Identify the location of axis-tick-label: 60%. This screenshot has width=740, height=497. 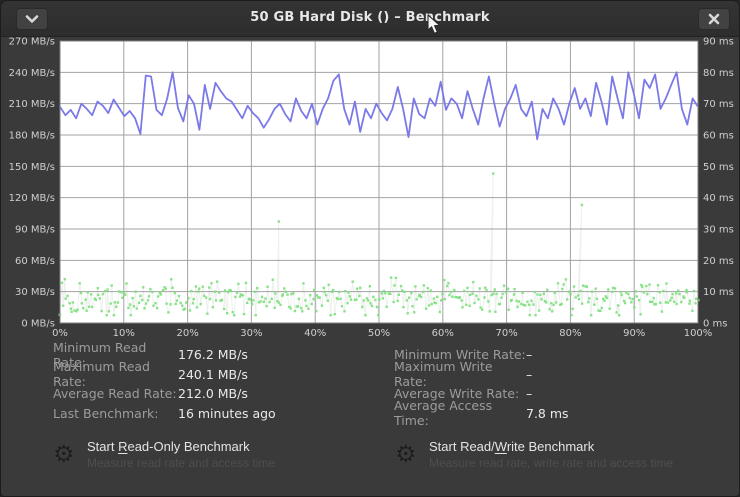
(443, 333).